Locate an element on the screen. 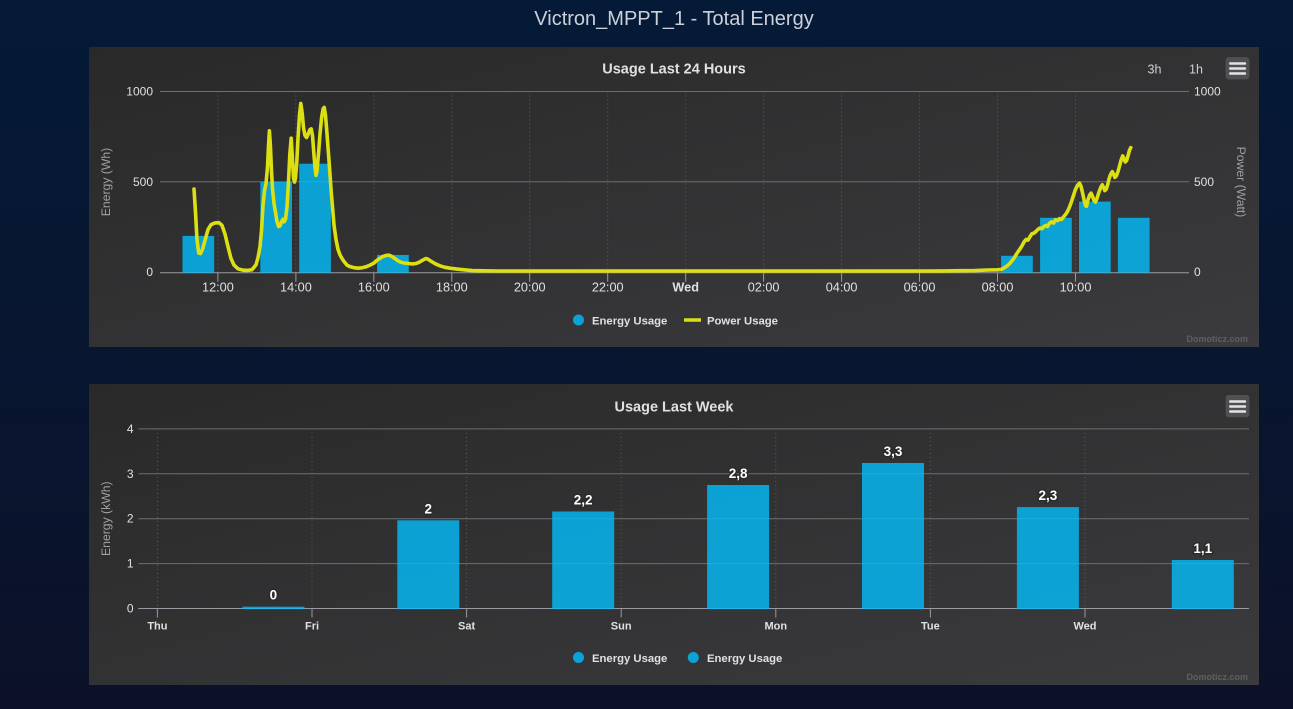 Image resolution: width=1293 pixels, height=709 pixels. svg-text: 4 is located at coordinates (130, 429).